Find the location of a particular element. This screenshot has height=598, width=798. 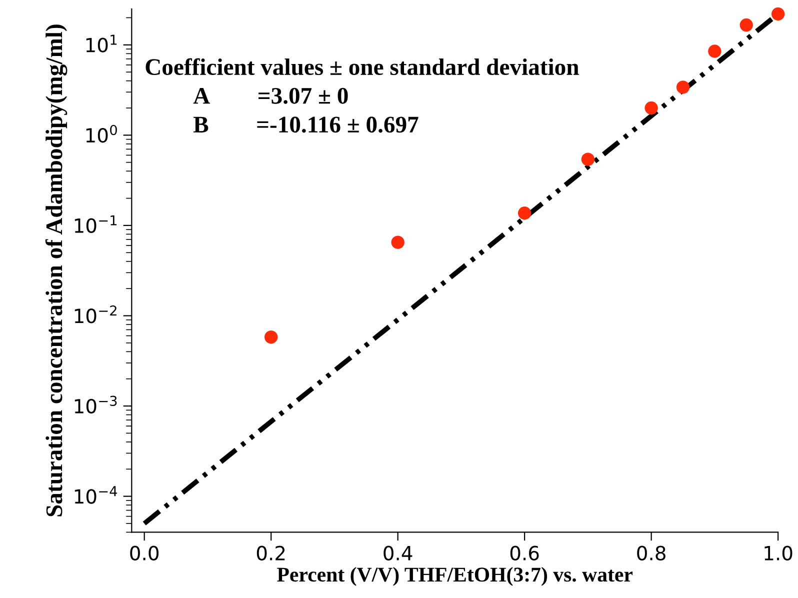

x-tick-label: 0.4 is located at coordinates (398, 553).